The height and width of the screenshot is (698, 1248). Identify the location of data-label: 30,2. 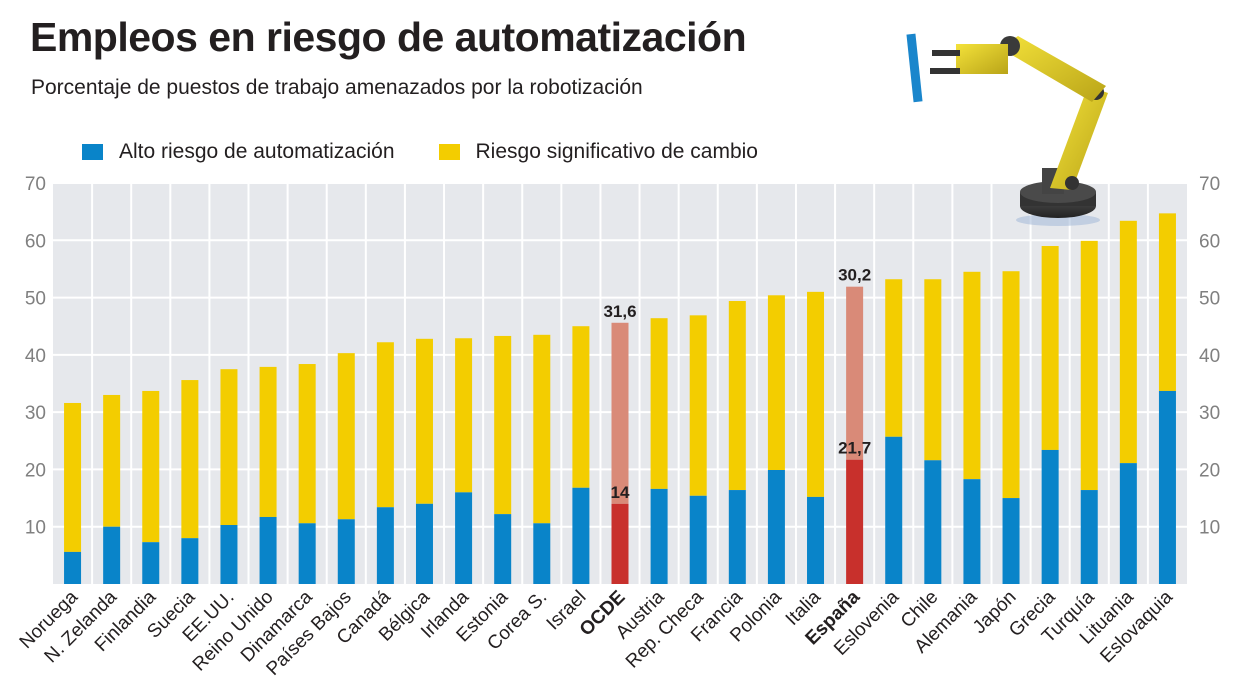
(854, 275).